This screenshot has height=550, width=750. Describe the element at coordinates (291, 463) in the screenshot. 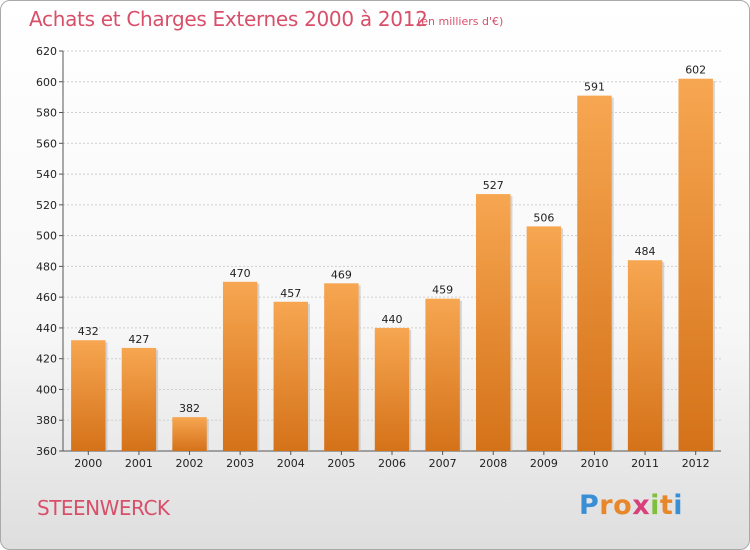

I see `x-tick-label-2004: 2004` at that location.